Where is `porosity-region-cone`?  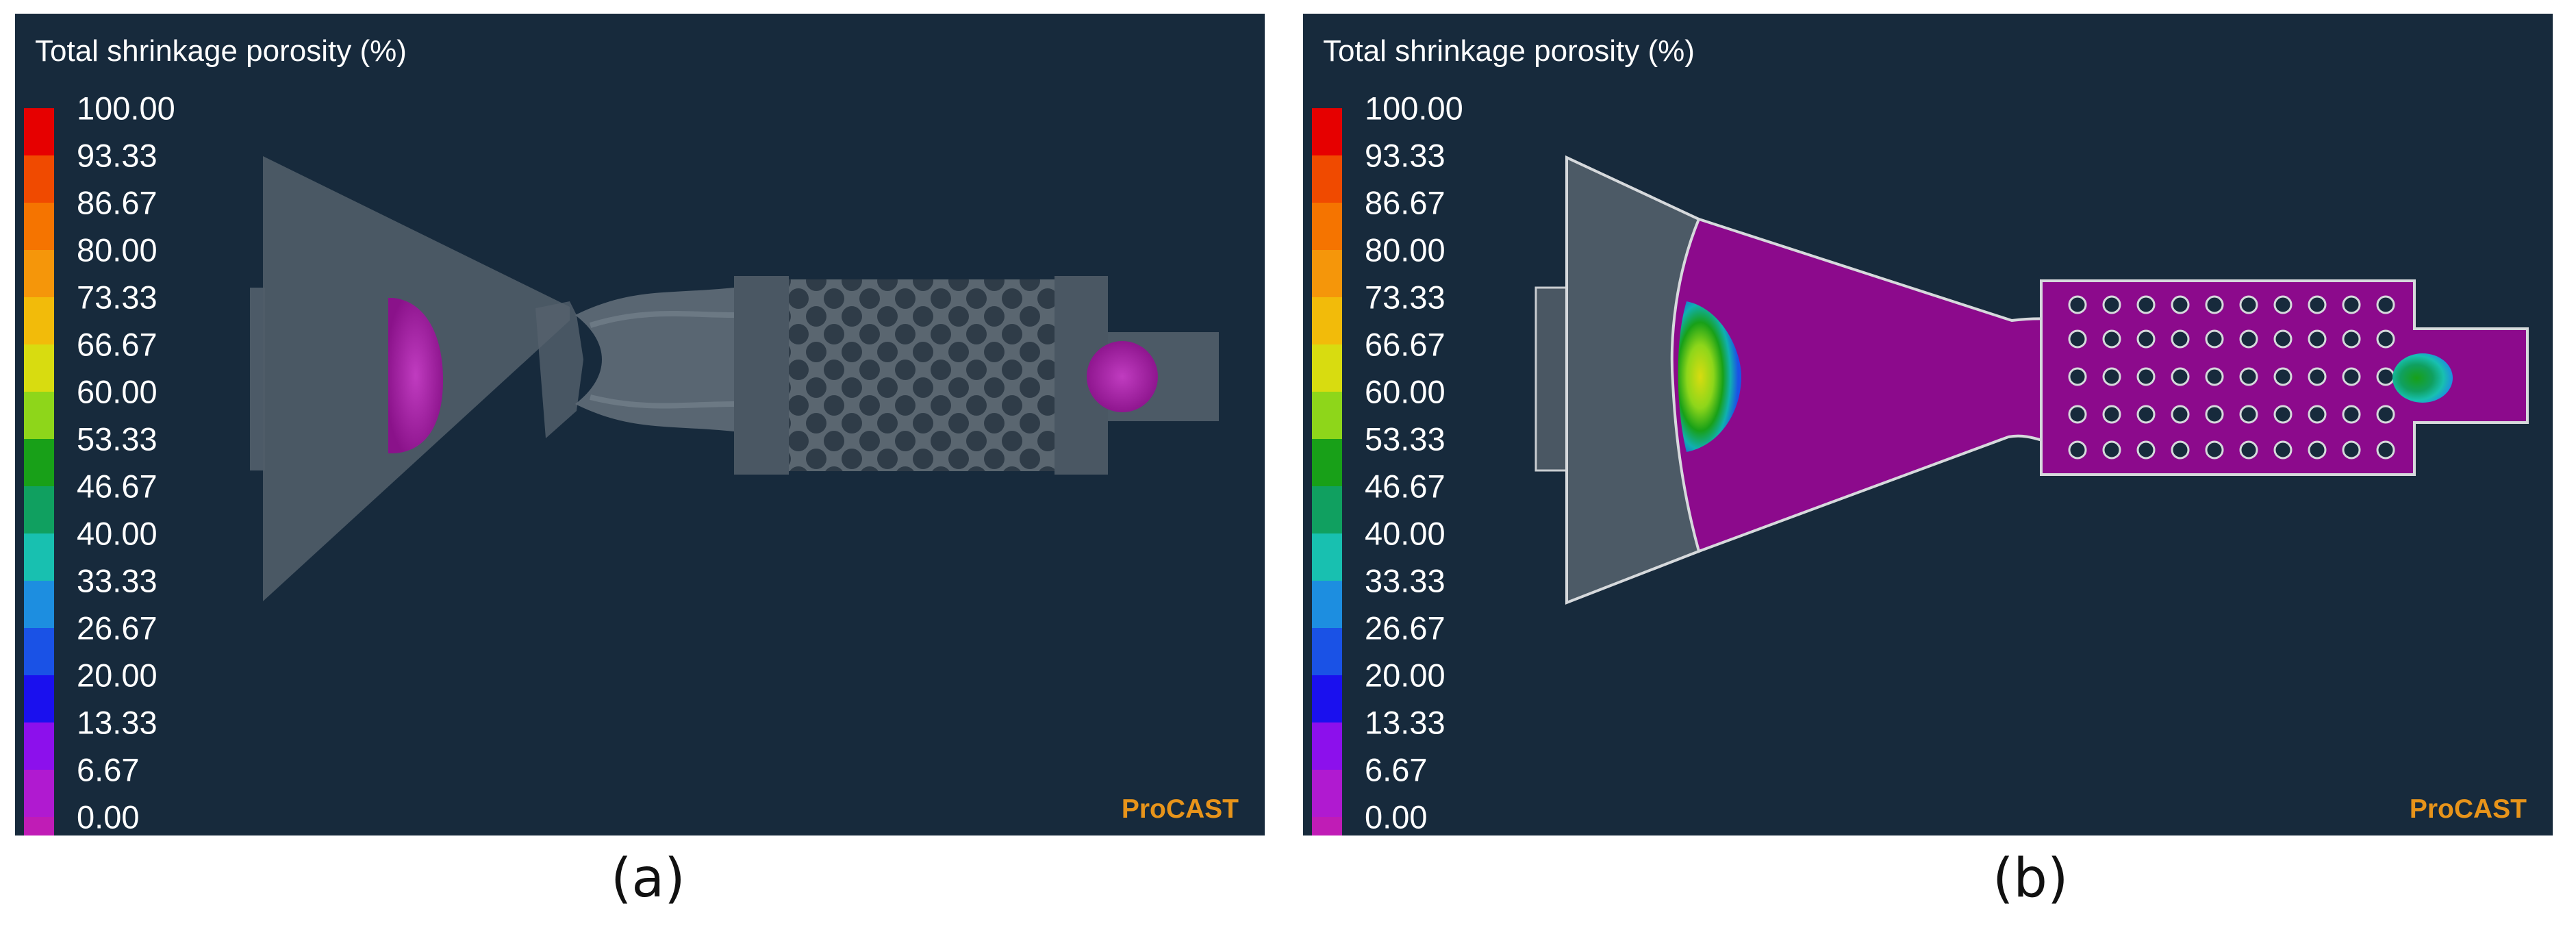 porosity-region-cone is located at coordinates (415, 375).